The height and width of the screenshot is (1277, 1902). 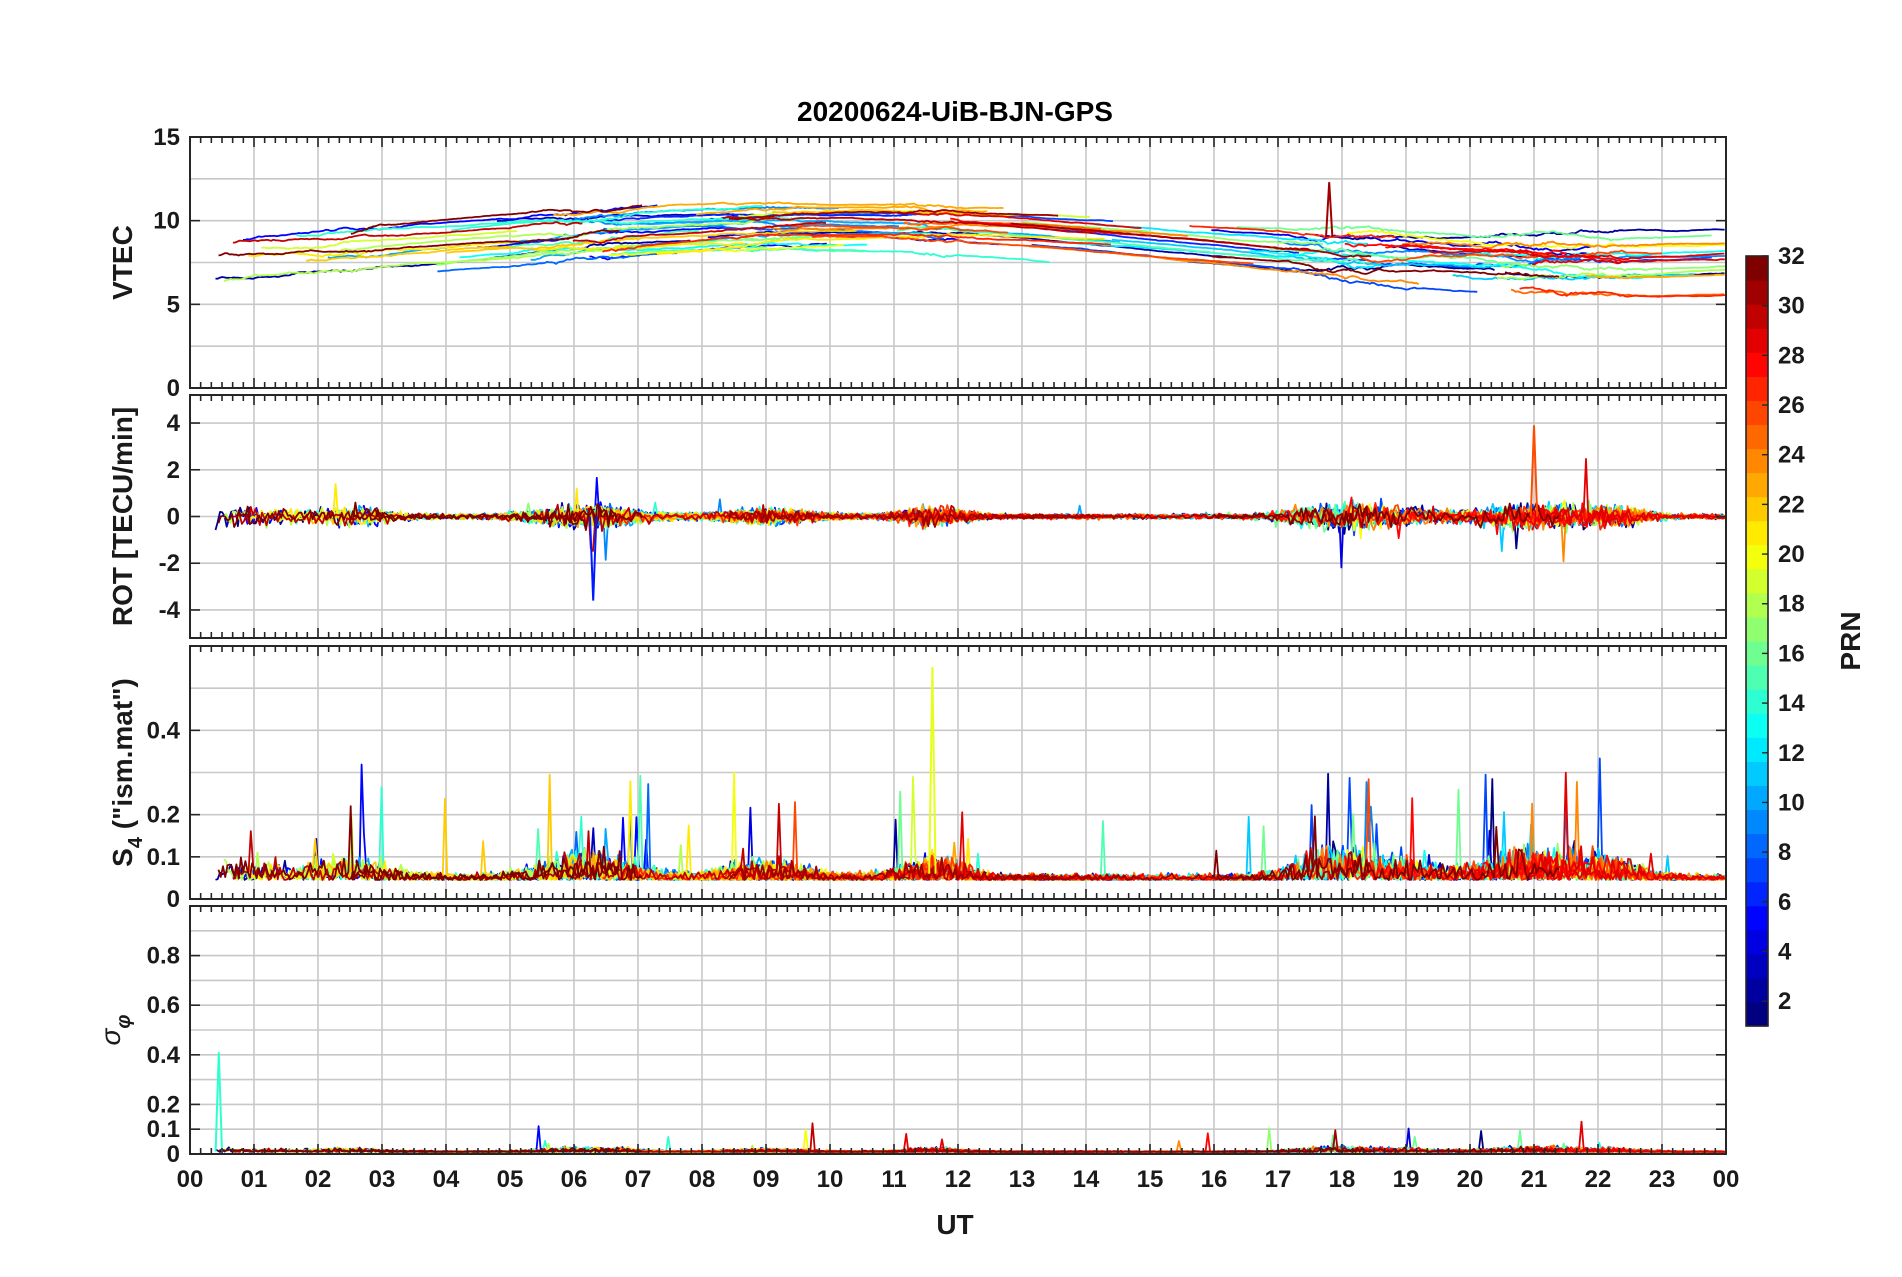 I want to click on colorbar-tick-label: 22, so click(x=1791, y=504).